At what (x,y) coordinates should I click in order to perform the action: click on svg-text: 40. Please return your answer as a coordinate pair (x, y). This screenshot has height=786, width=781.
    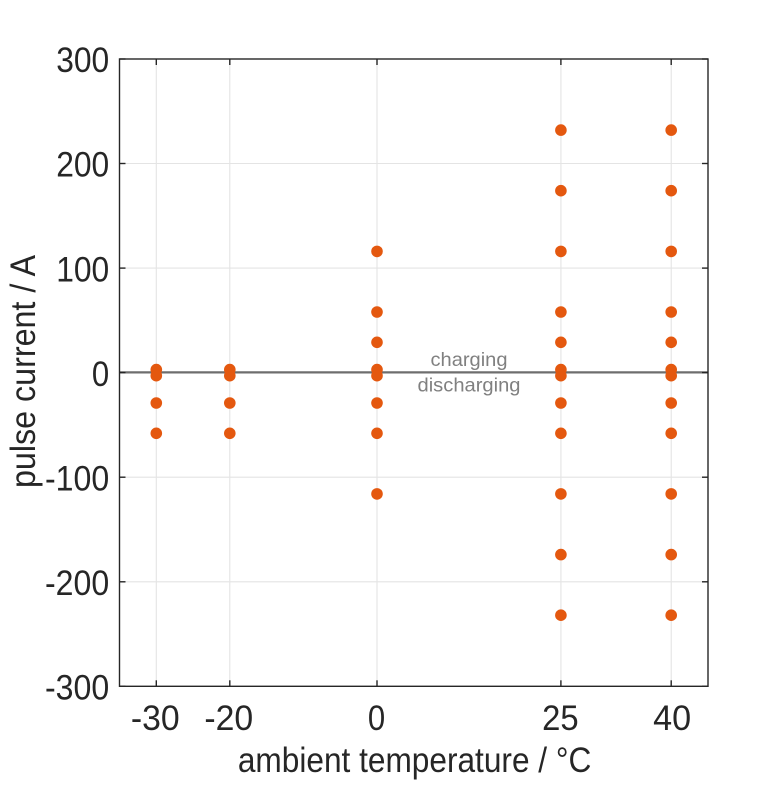
    Looking at the image, I should click on (672, 718).